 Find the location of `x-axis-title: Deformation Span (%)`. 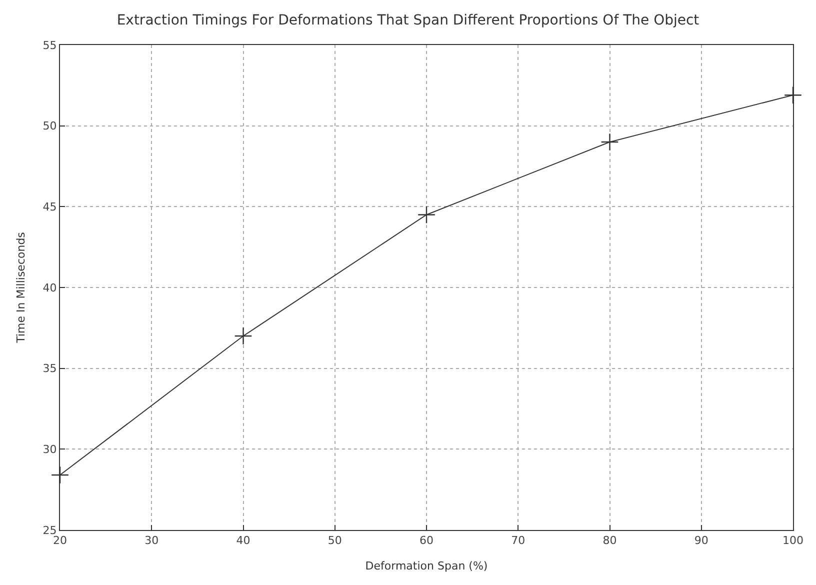

x-axis-title: Deformation Span (%) is located at coordinates (426, 565).